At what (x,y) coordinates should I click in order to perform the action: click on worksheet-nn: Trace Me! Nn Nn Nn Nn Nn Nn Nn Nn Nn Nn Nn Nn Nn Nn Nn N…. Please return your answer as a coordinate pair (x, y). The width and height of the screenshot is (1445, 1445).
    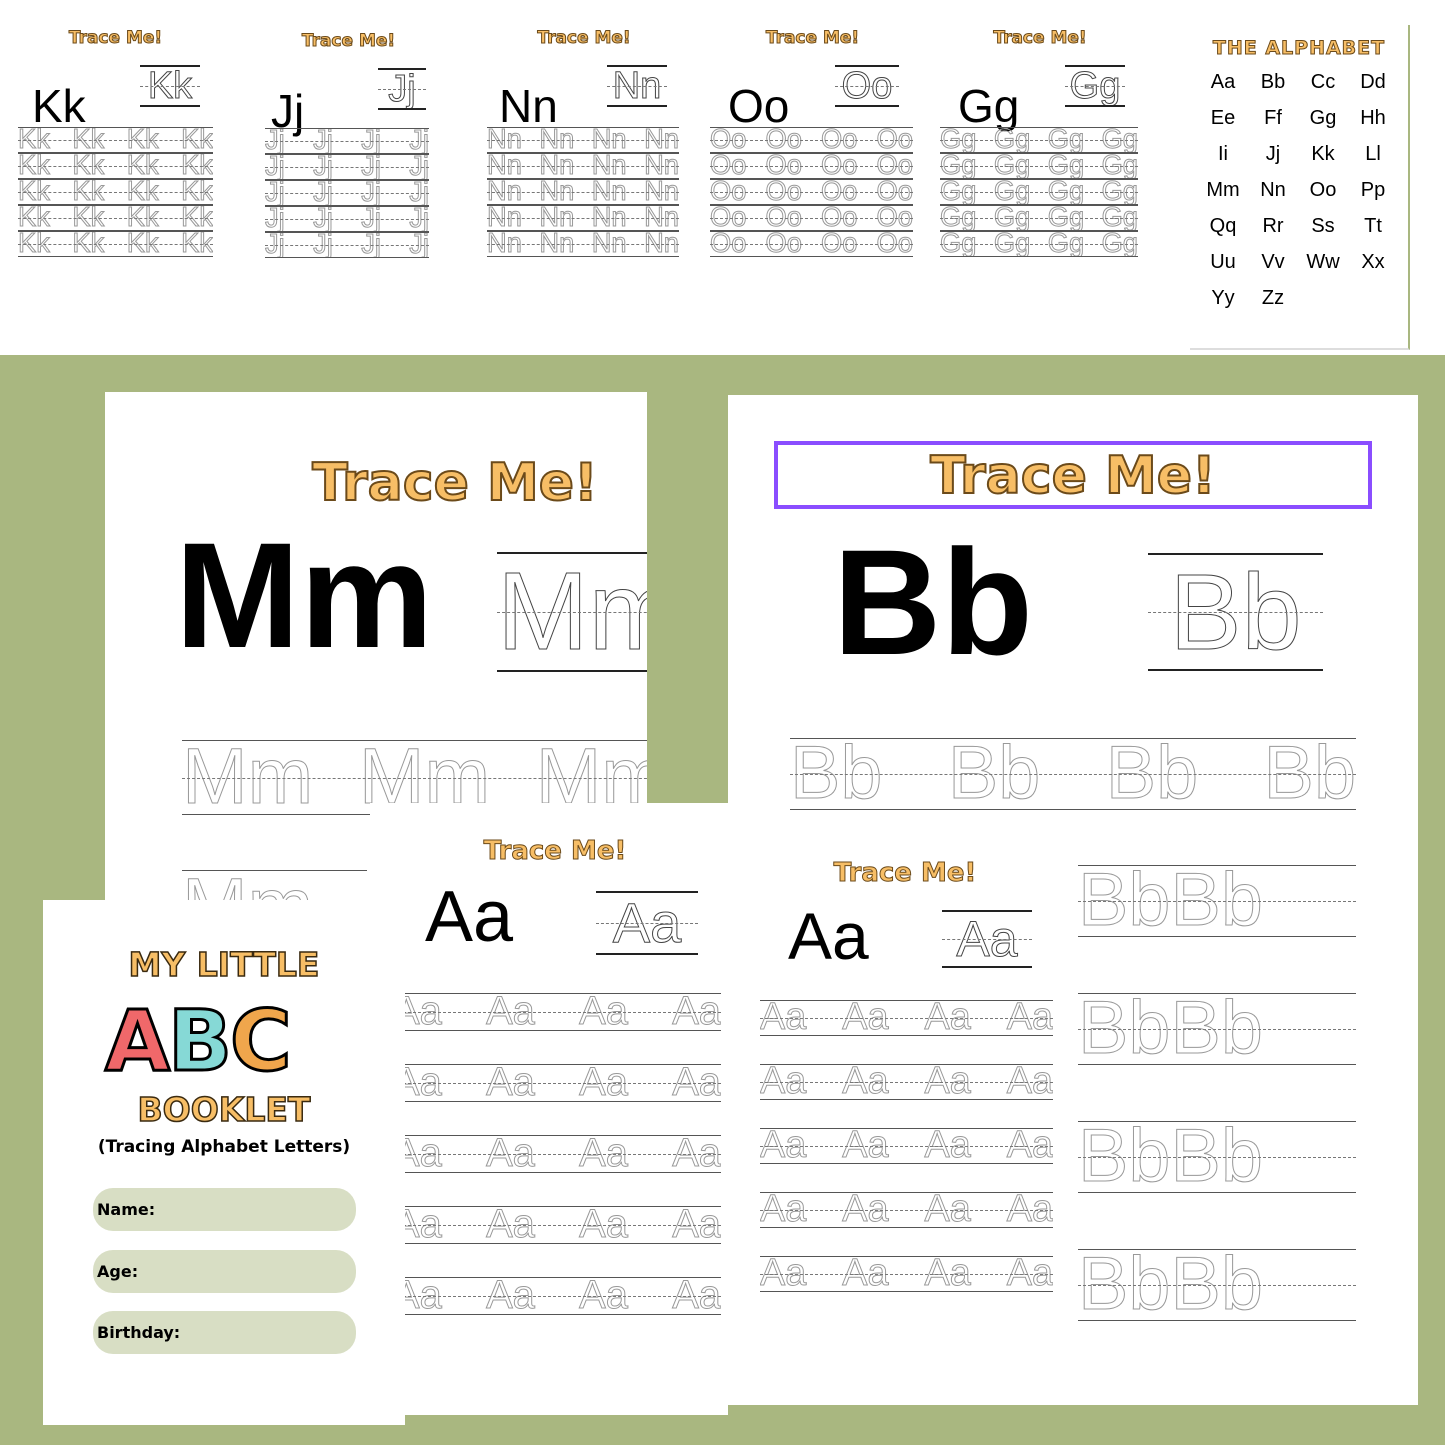
    Looking at the image, I should click on (584, 185).